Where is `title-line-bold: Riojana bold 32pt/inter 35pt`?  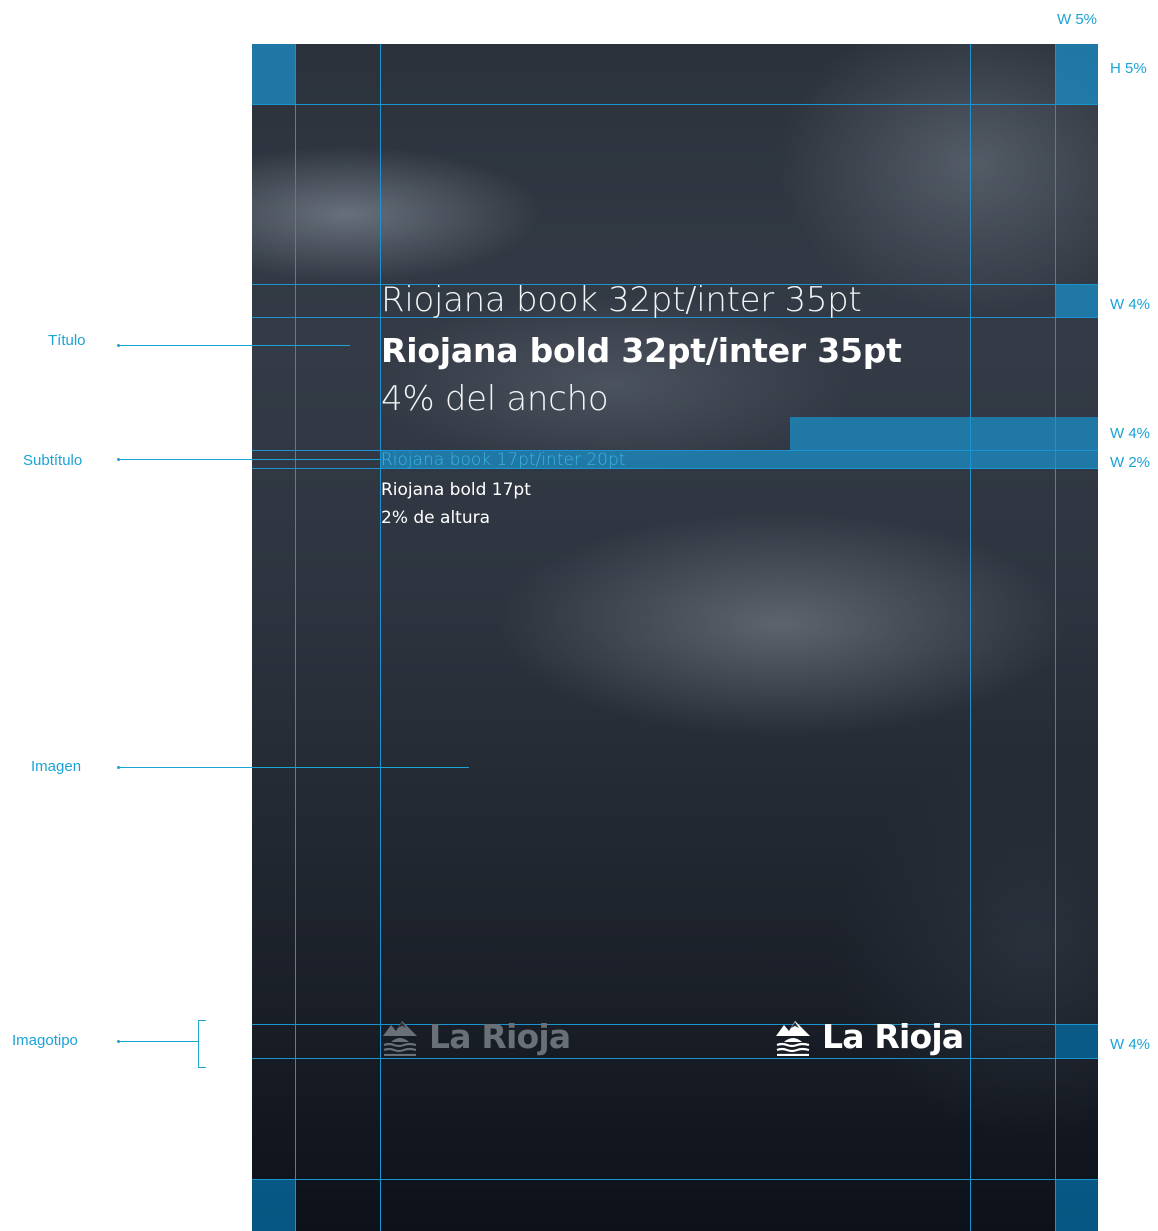 title-line-bold: Riojana bold 32pt/inter 35pt is located at coordinates (641, 350).